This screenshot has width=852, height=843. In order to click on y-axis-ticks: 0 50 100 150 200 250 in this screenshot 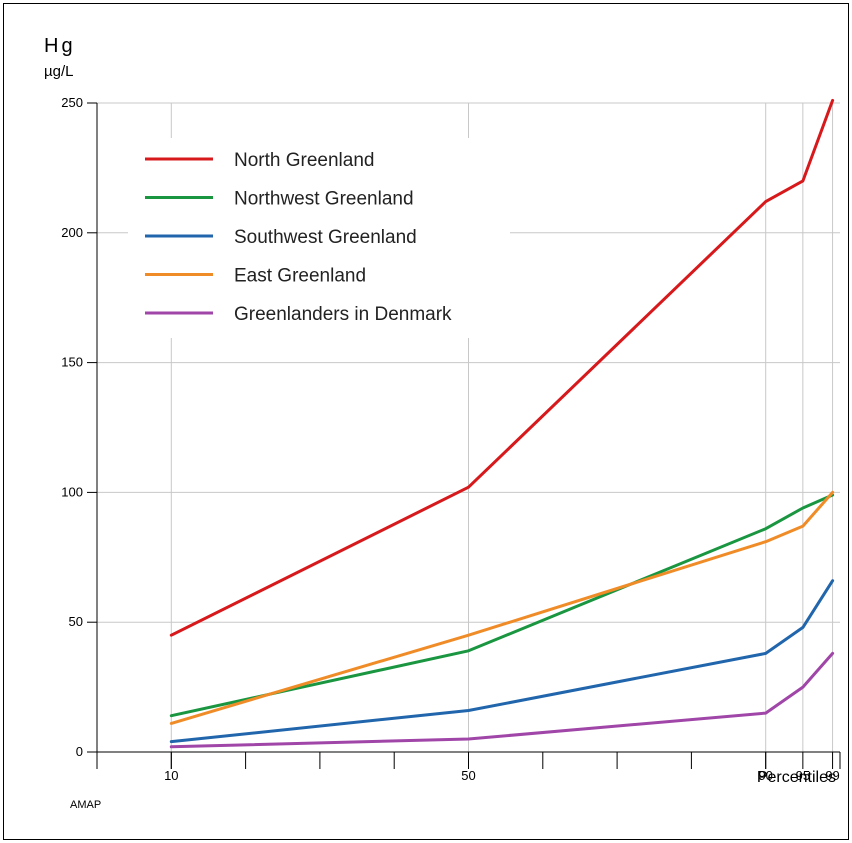, I will do `click(79, 427)`.